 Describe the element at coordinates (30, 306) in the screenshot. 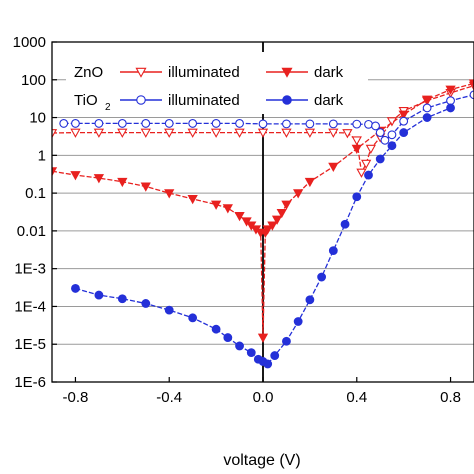

I see `y-tick-label: 1E-4` at that location.